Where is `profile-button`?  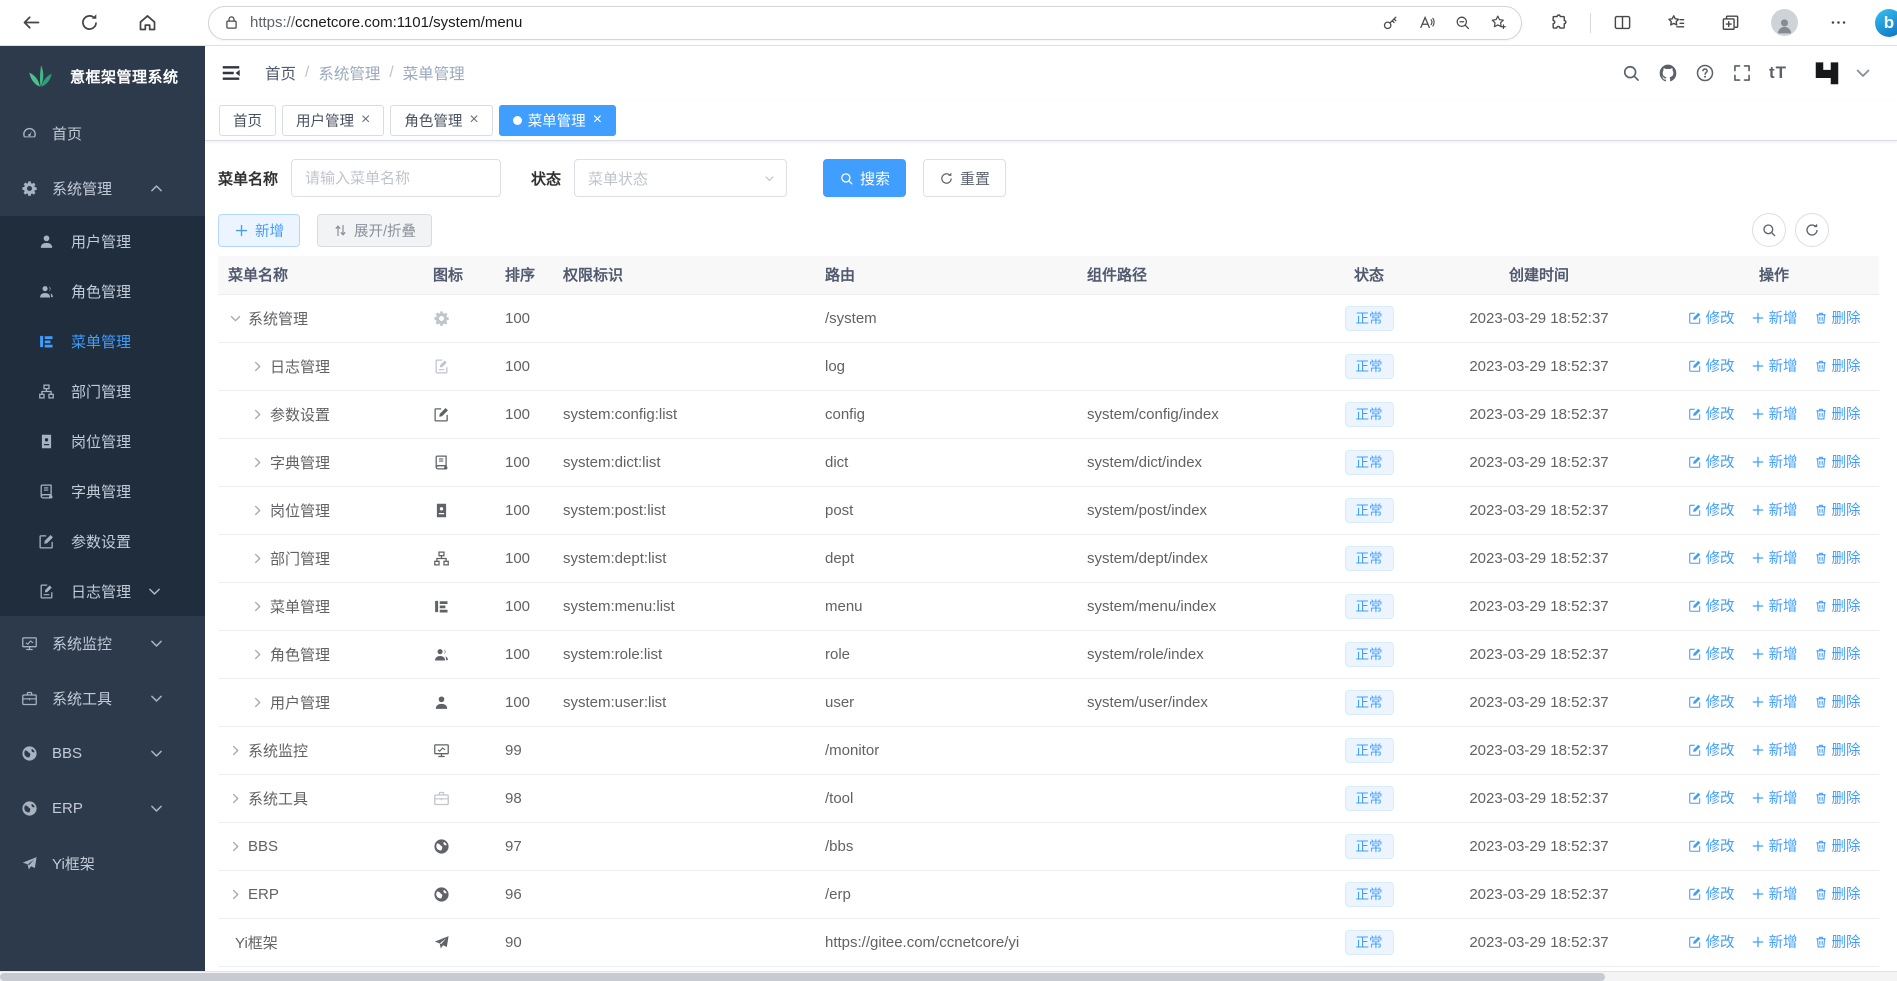 profile-button is located at coordinates (1784, 23).